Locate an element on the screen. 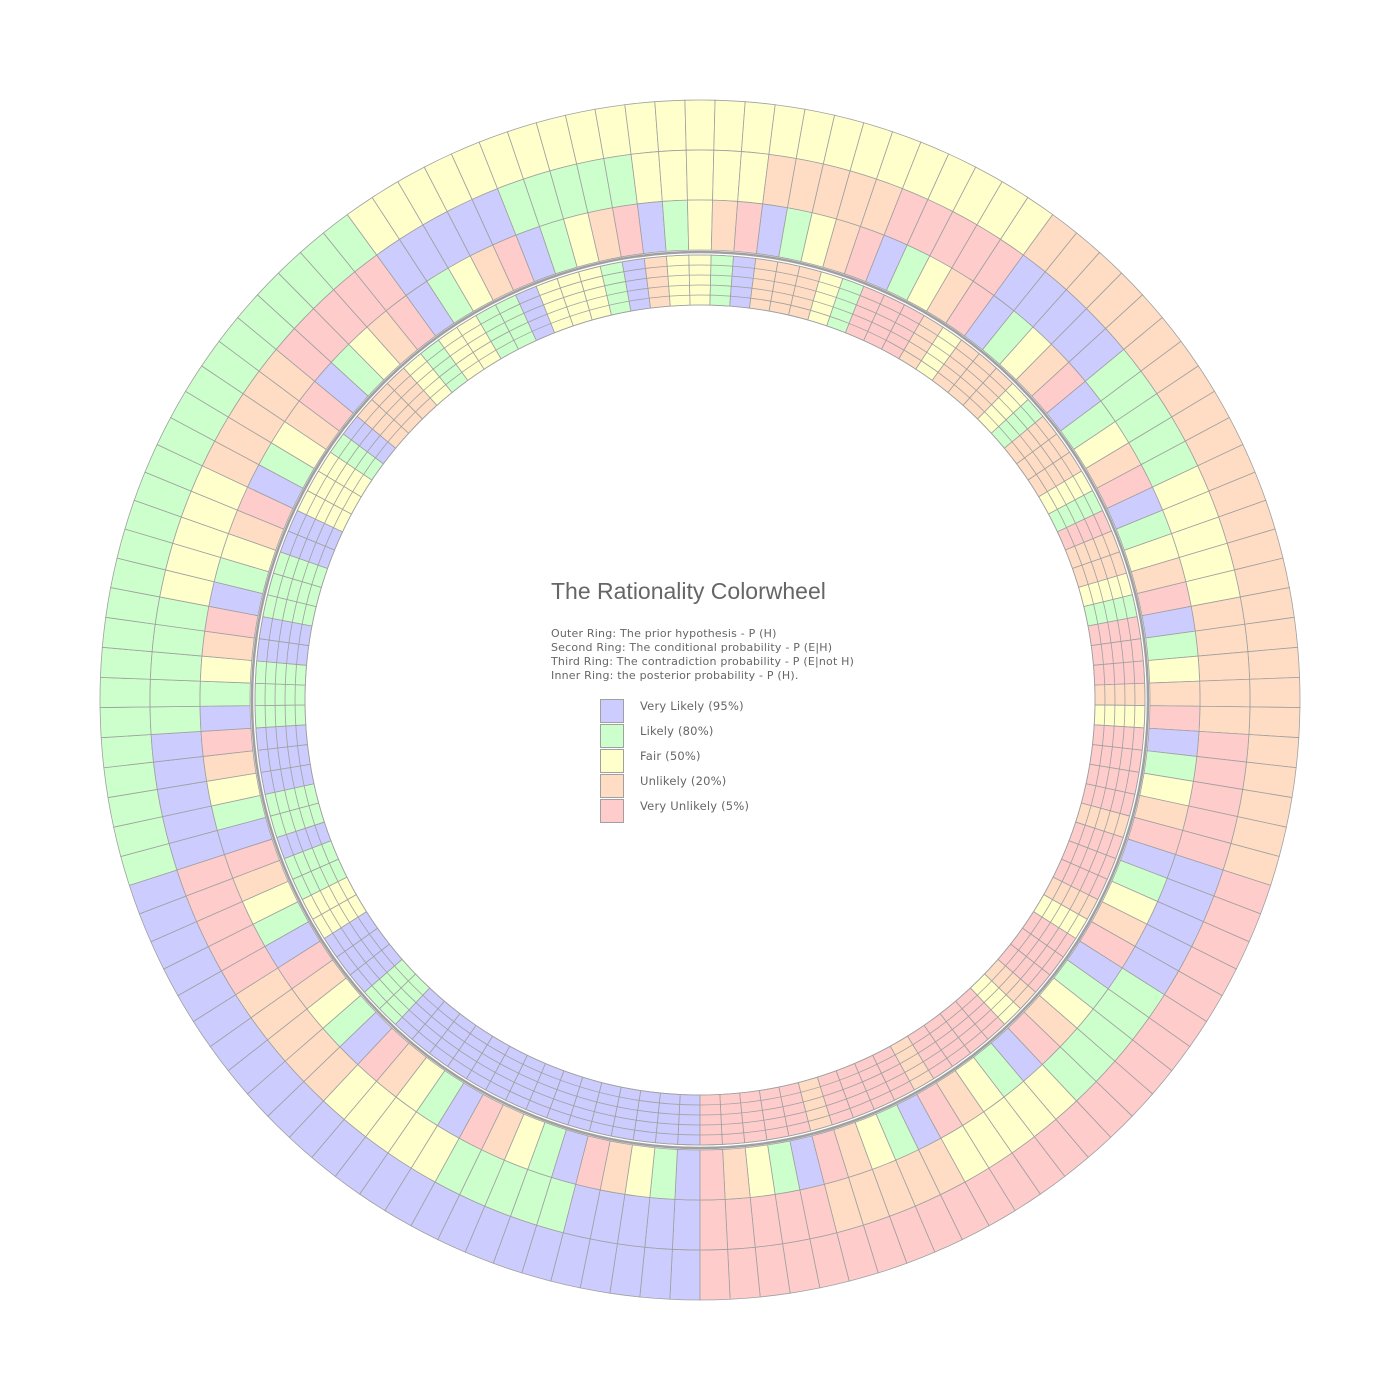 The image size is (1400, 1400). legend-label-fair: Fair (50%) is located at coordinates (670, 755).